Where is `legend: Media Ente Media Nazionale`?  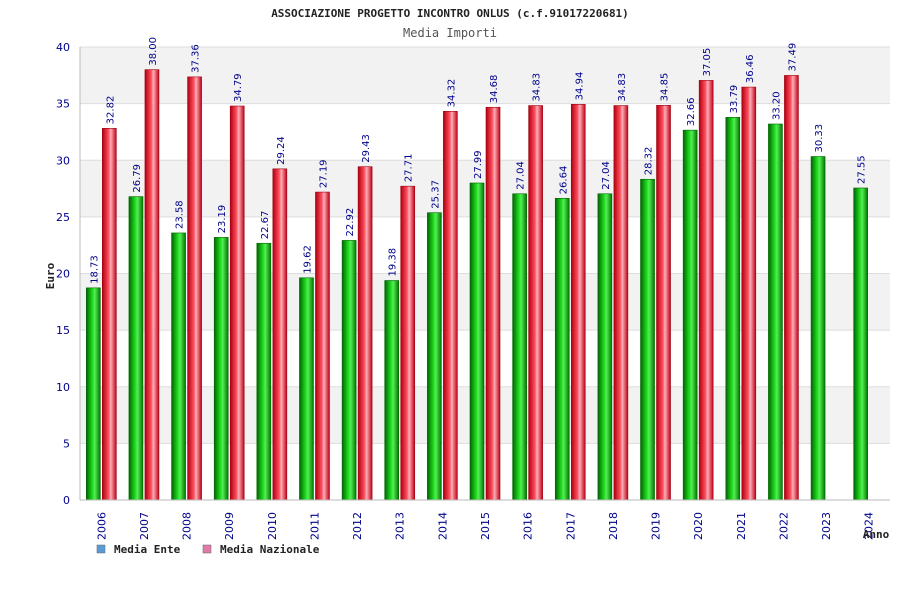 legend: Media Ente Media Nazionale is located at coordinates (208, 549).